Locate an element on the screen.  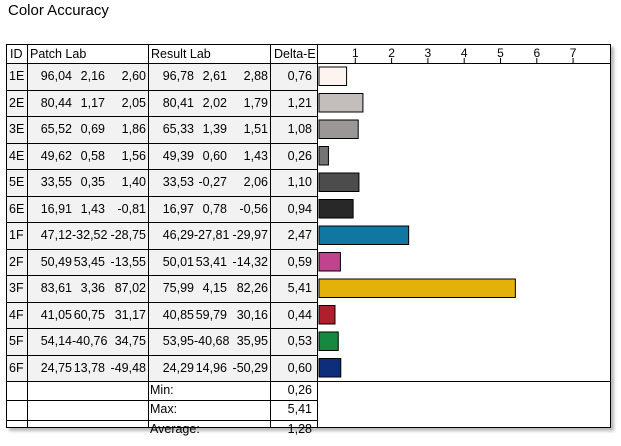
bar-2F is located at coordinates (329, 262).